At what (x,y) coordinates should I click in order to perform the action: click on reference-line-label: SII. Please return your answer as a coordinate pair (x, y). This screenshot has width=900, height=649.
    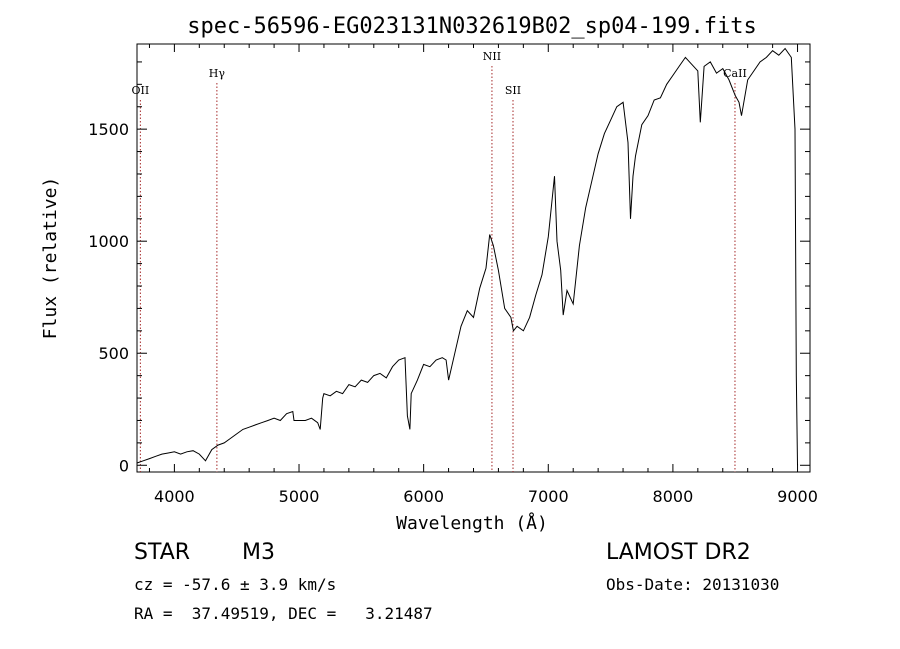
    Looking at the image, I should click on (513, 90).